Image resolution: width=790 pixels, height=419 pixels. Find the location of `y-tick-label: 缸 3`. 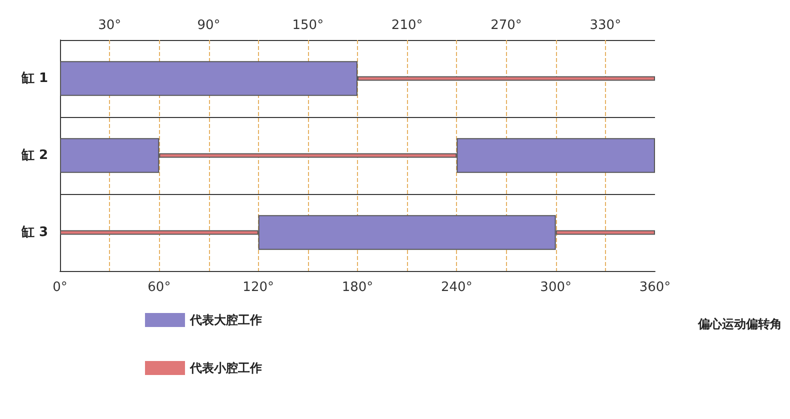

y-tick-label: 缸 3 is located at coordinates (34, 232).